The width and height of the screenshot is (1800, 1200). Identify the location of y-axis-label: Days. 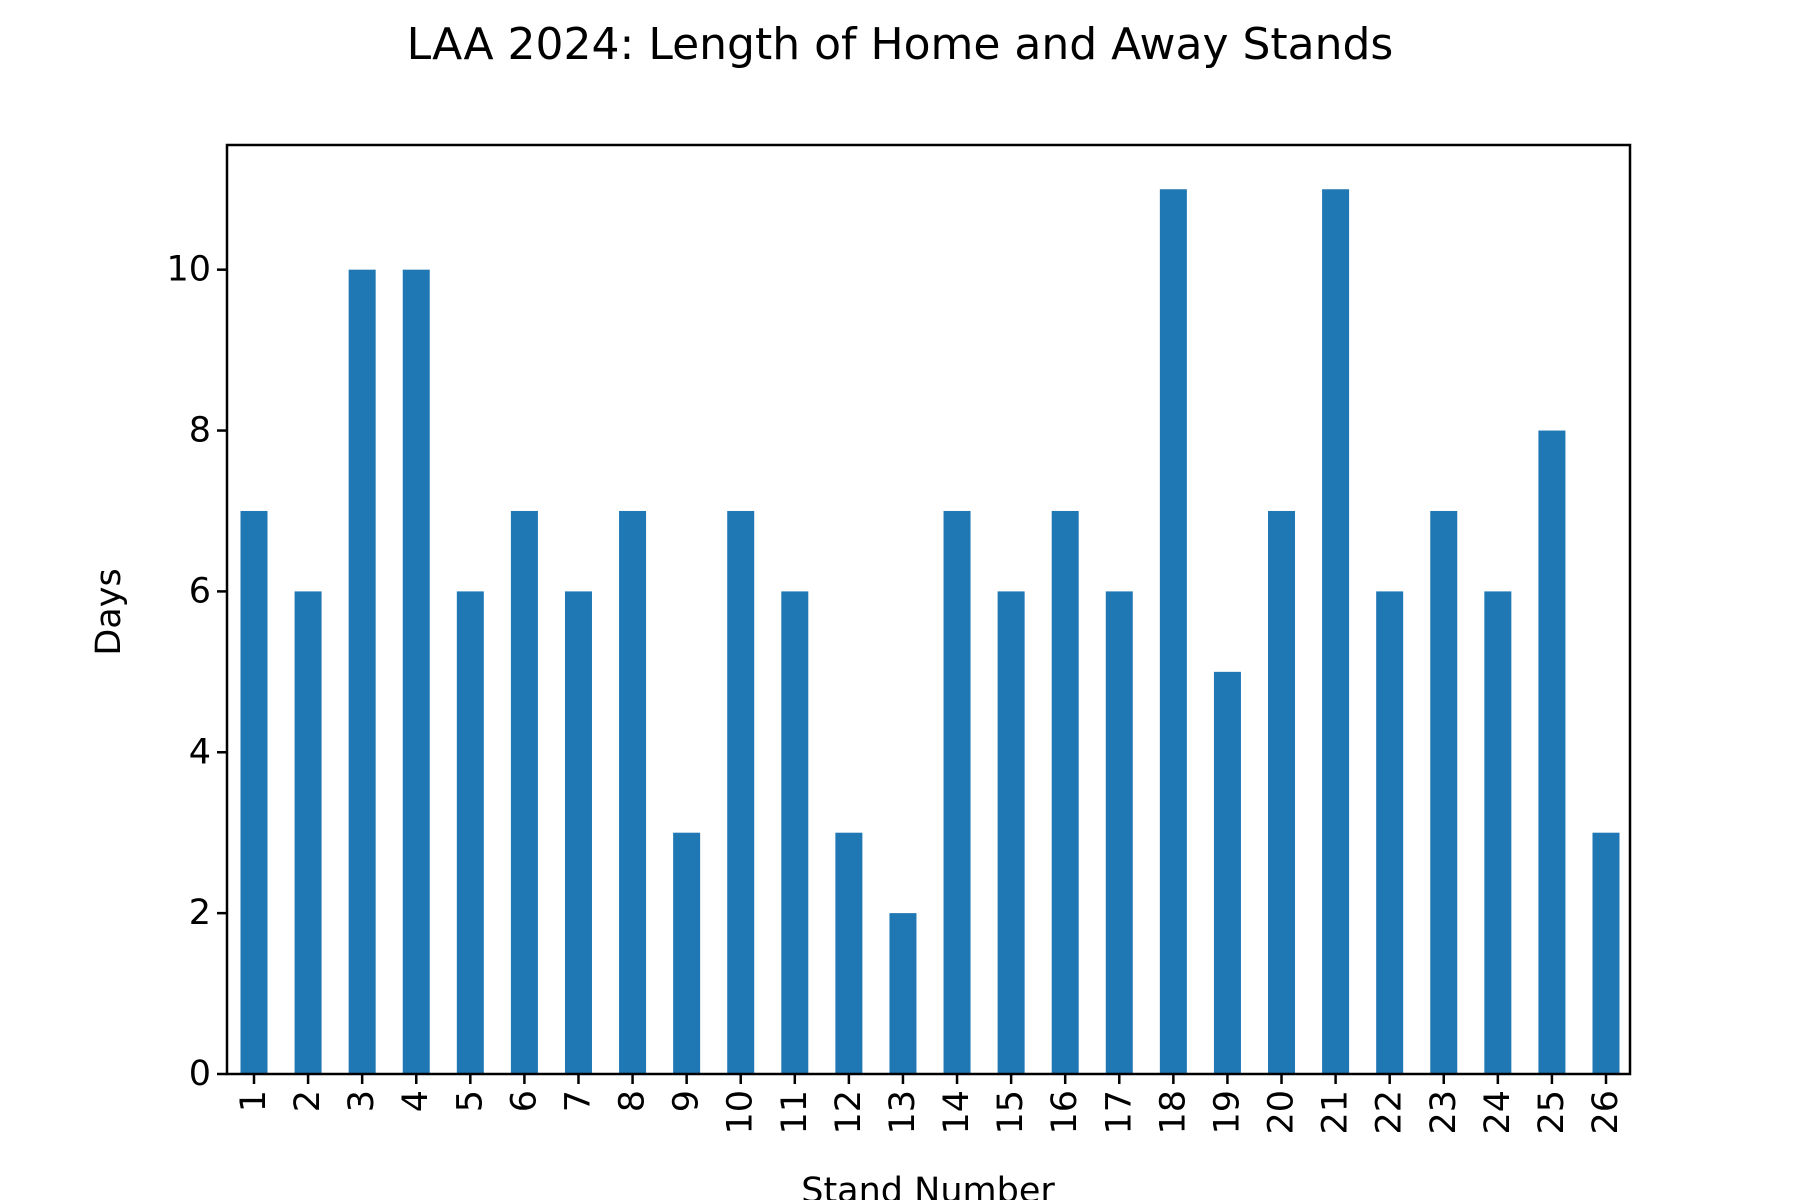
(109, 611).